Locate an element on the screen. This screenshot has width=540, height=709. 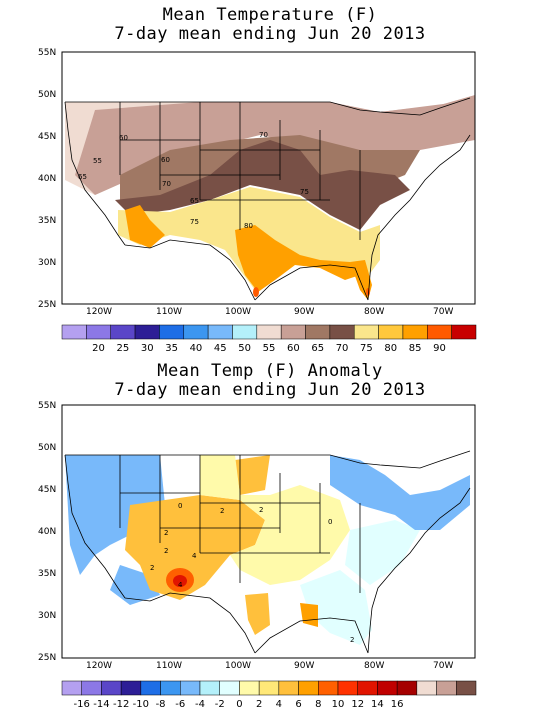
colorbar-label: -10 is located at coordinates (141, 704).